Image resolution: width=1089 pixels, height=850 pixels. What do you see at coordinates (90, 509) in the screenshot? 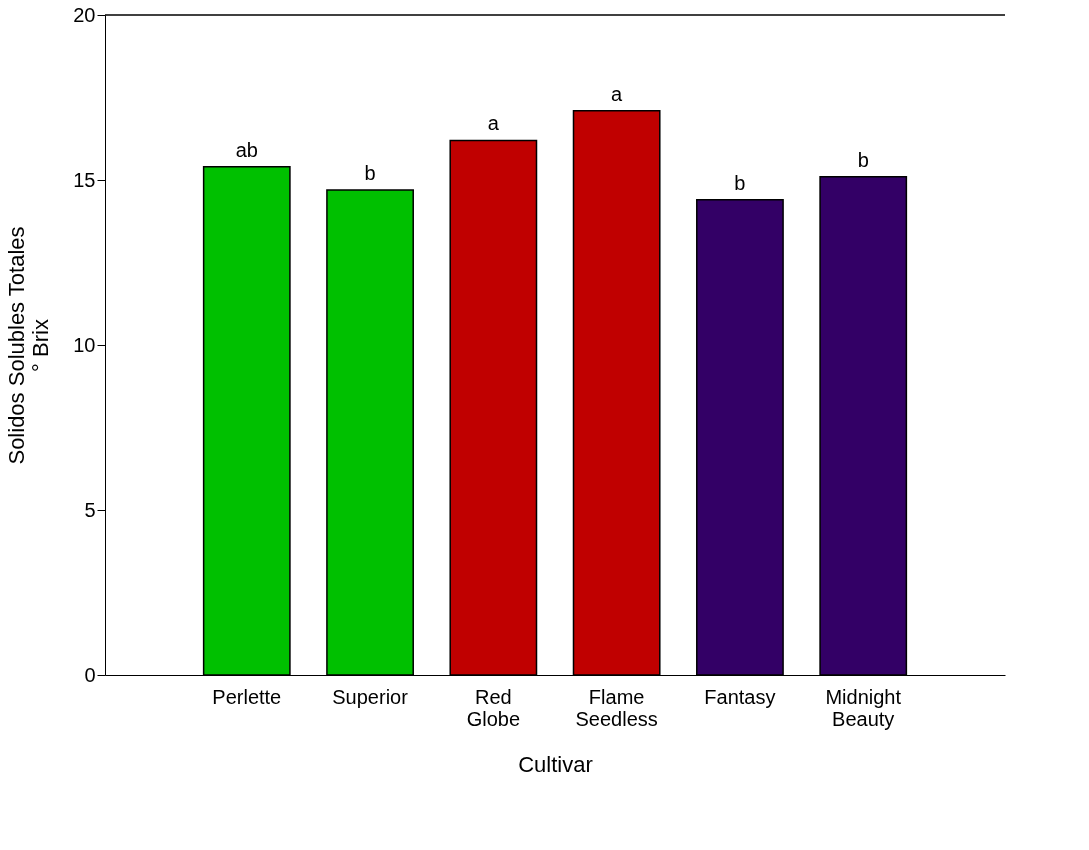
I see `y-tick-label: 5` at bounding box center [90, 509].